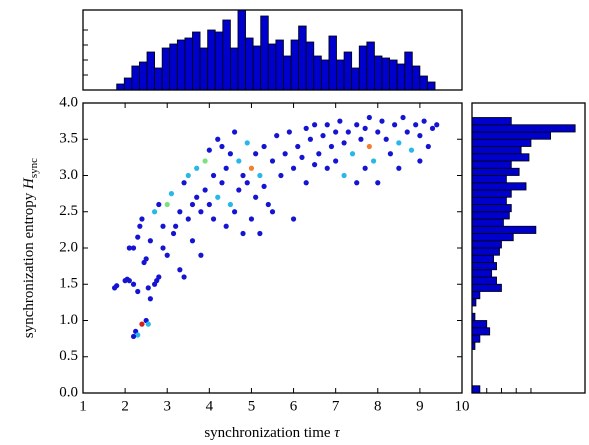 Image resolution: width=589 pixels, height=445 pixels. What do you see at coordinates (125, 406) in the screenshot?
I see `x-tick-label: 2` at bounding box center [125, 406].